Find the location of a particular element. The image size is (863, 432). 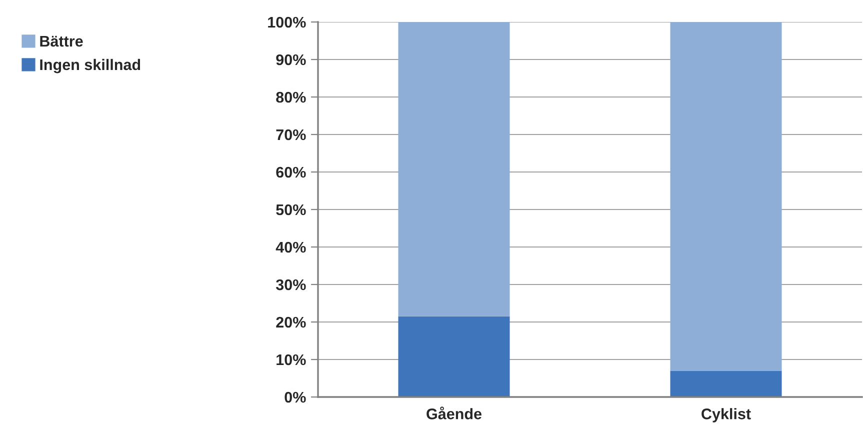

x-tick-label: Cyklist is located at coordinates (726, 415).